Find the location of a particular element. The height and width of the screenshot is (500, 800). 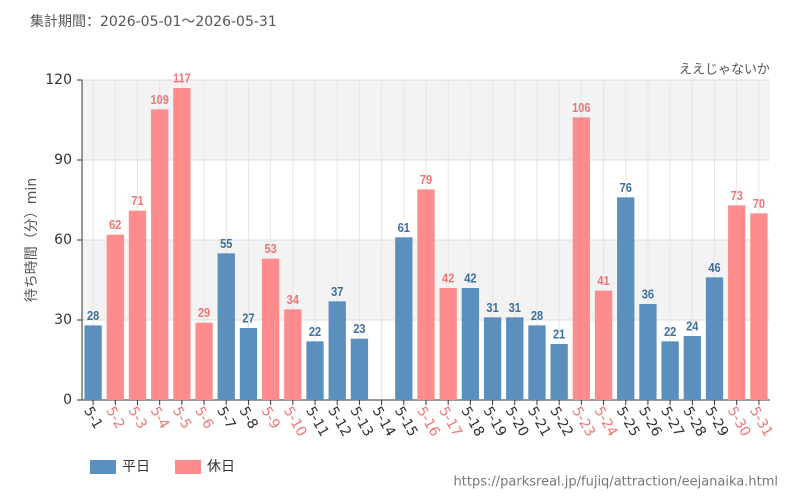

data-label: 34 is located at coordinates (293, 299).